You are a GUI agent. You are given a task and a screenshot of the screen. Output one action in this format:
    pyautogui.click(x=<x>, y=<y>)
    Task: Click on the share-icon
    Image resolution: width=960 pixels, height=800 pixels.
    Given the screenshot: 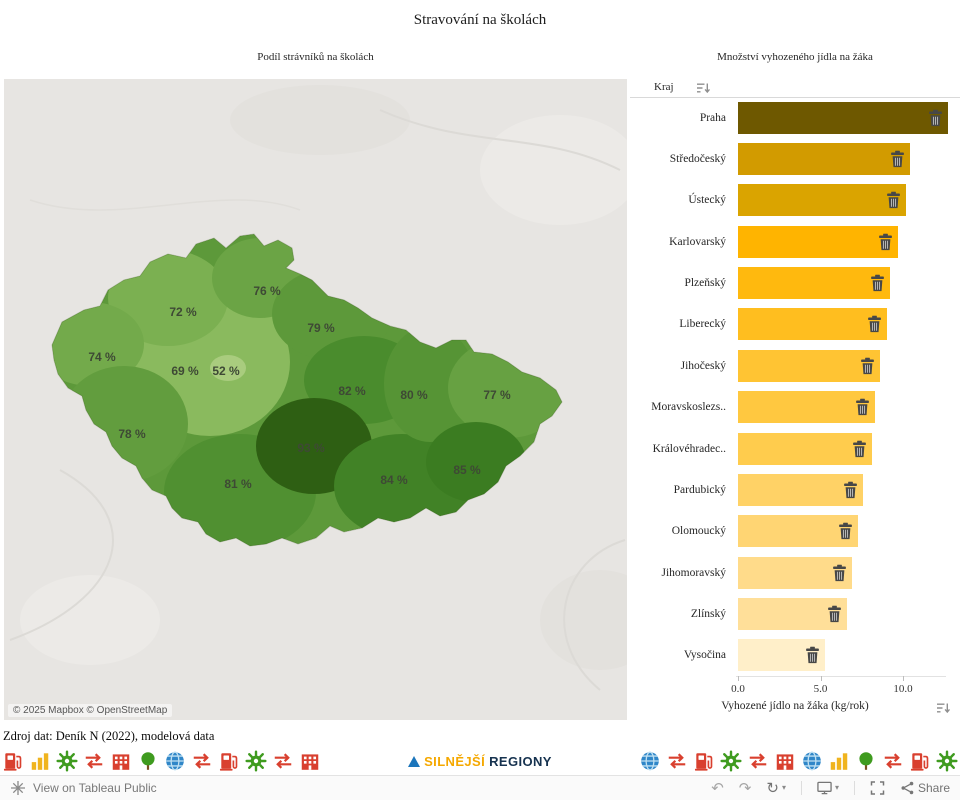 What is the action you would take?
    pyautogui.click(x=907, y=788)
    